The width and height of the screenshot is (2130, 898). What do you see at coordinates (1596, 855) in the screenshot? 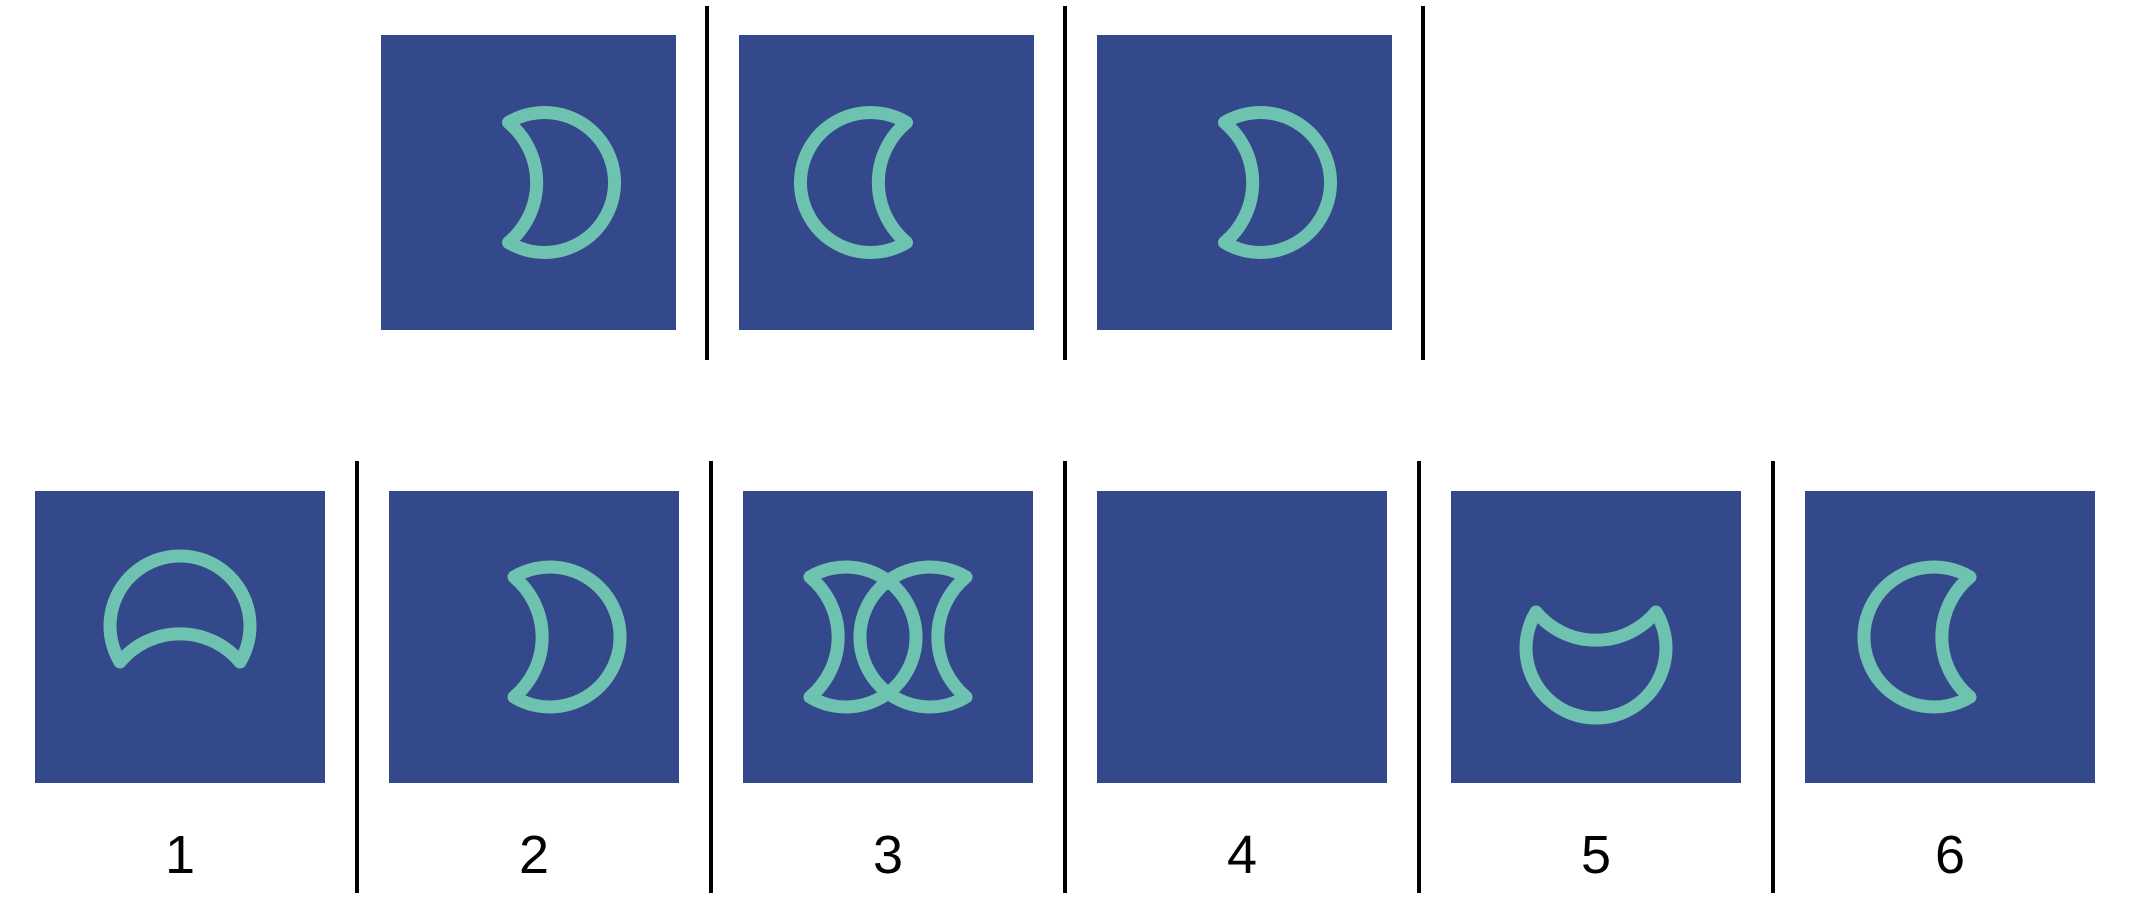
I see `option-label-5: 5` at bounding box center [1596, 855].